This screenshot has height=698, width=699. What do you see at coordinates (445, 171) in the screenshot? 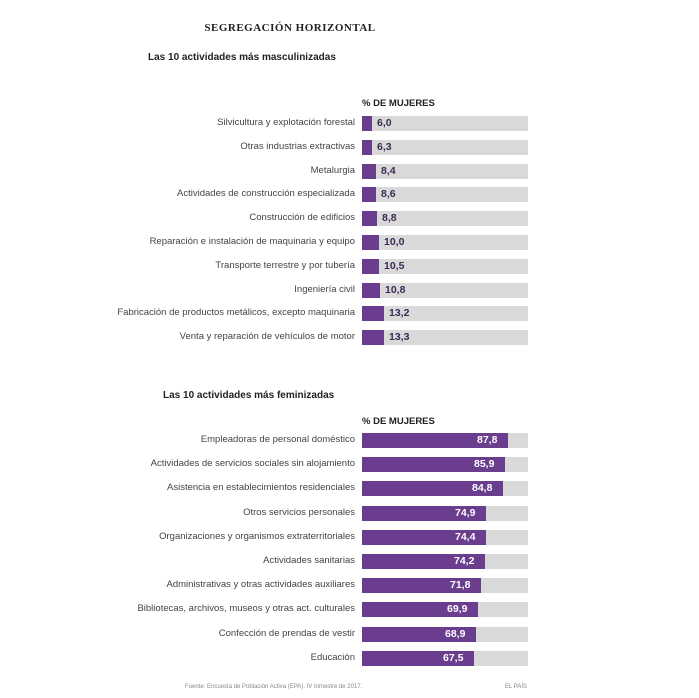
I see `bar-track: 8,4` at bounding box center [445, 171].